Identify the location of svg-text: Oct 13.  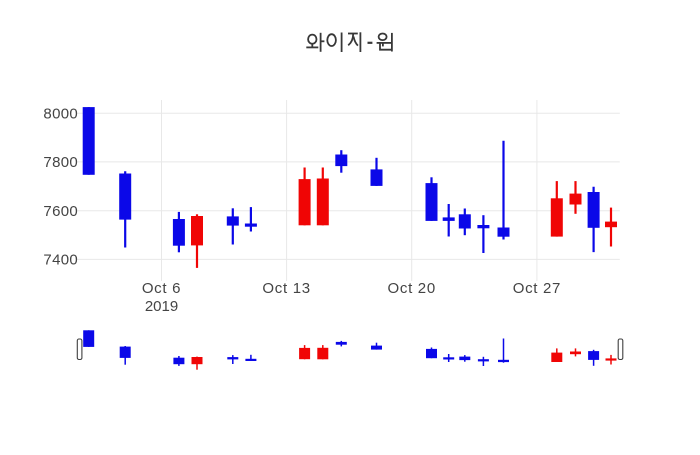
(286, 288).